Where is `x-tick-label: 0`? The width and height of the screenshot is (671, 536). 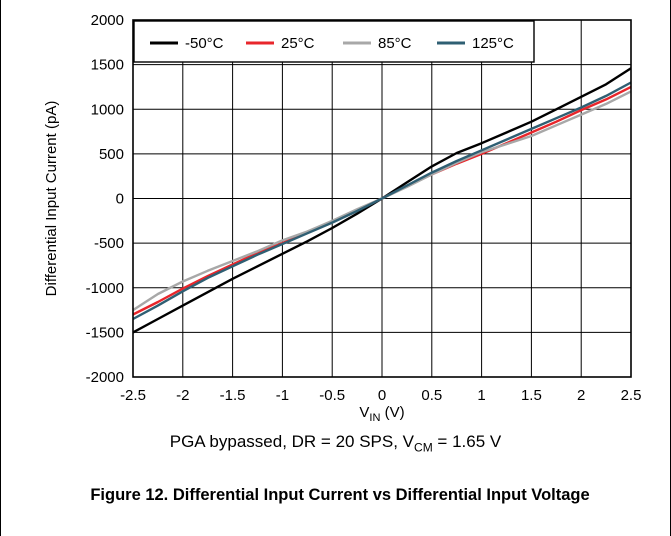 x-tick-label: 0 is located at coordinates (382, 395).